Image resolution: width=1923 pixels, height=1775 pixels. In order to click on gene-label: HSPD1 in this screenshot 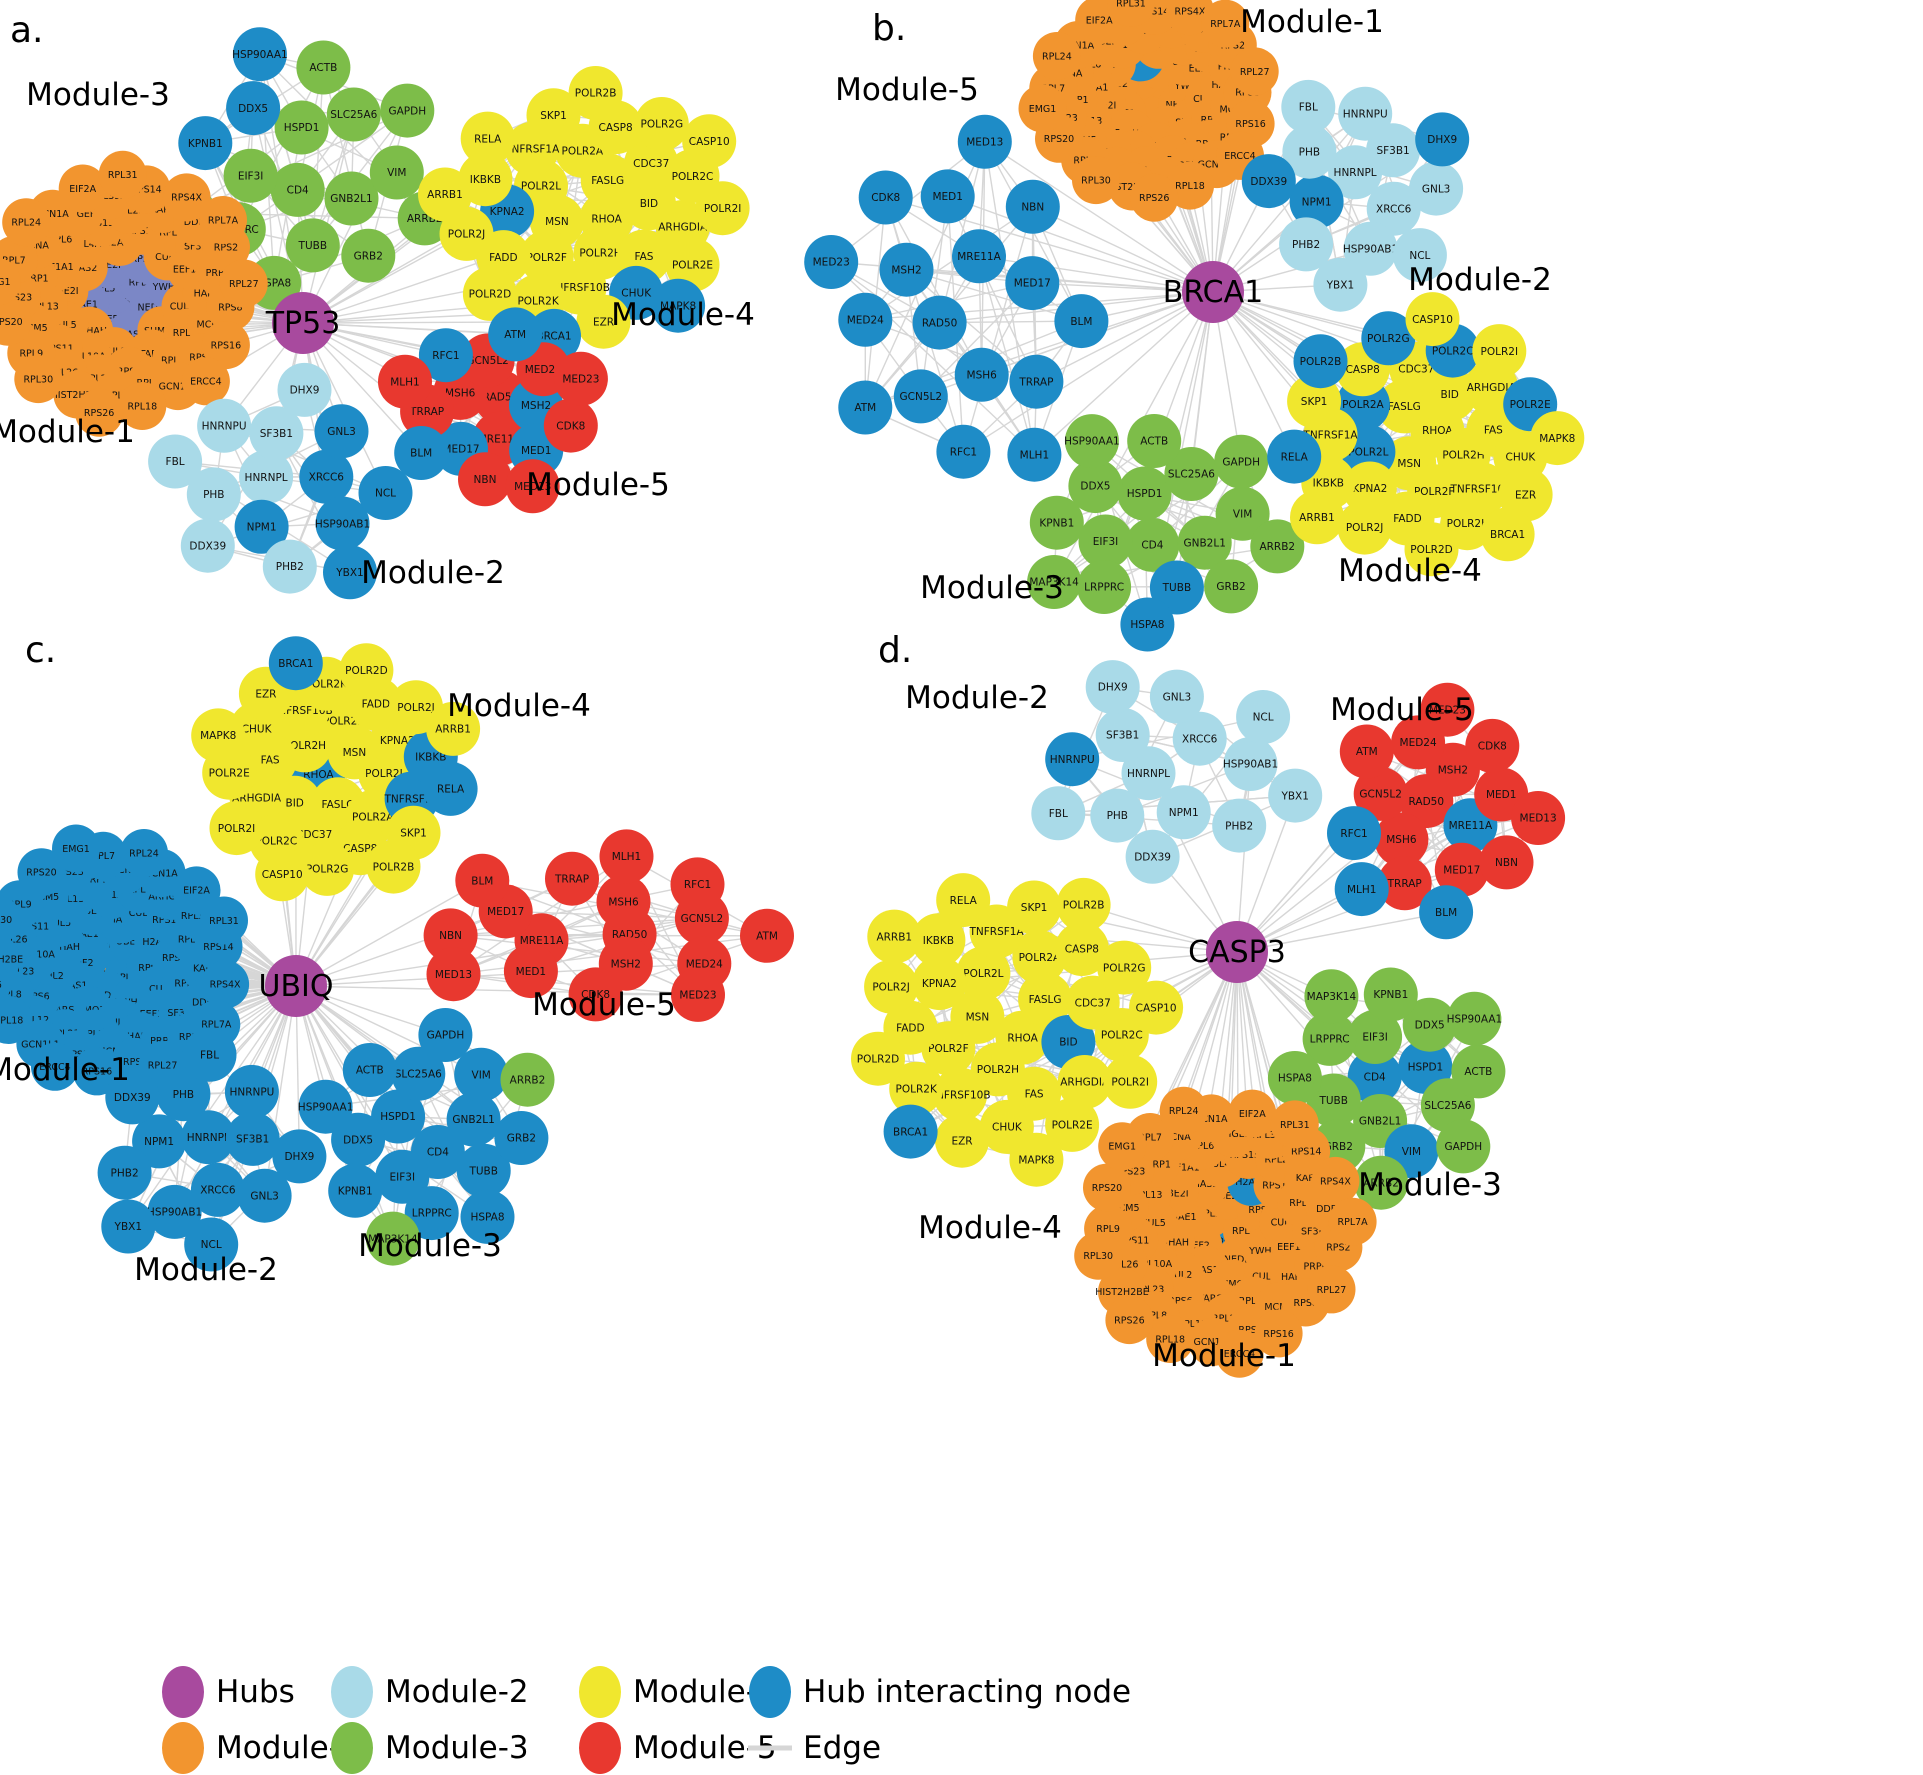, I will do `click(1145, 494)`.